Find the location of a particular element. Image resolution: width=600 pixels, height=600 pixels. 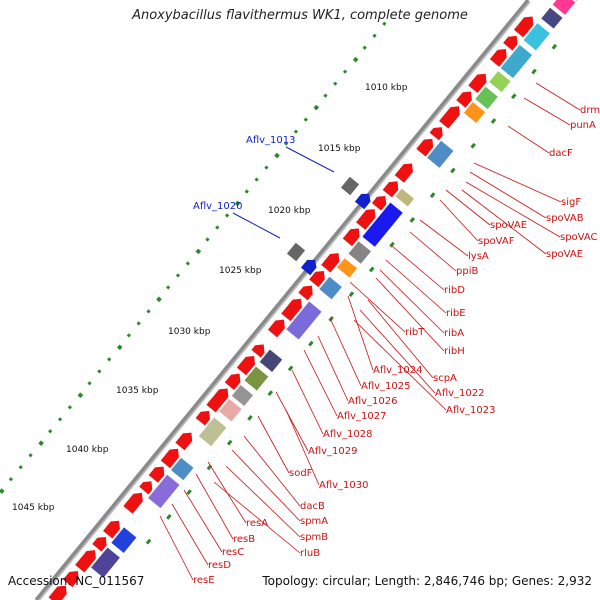

highlight-gene-box is located at coordinates (296, 252).